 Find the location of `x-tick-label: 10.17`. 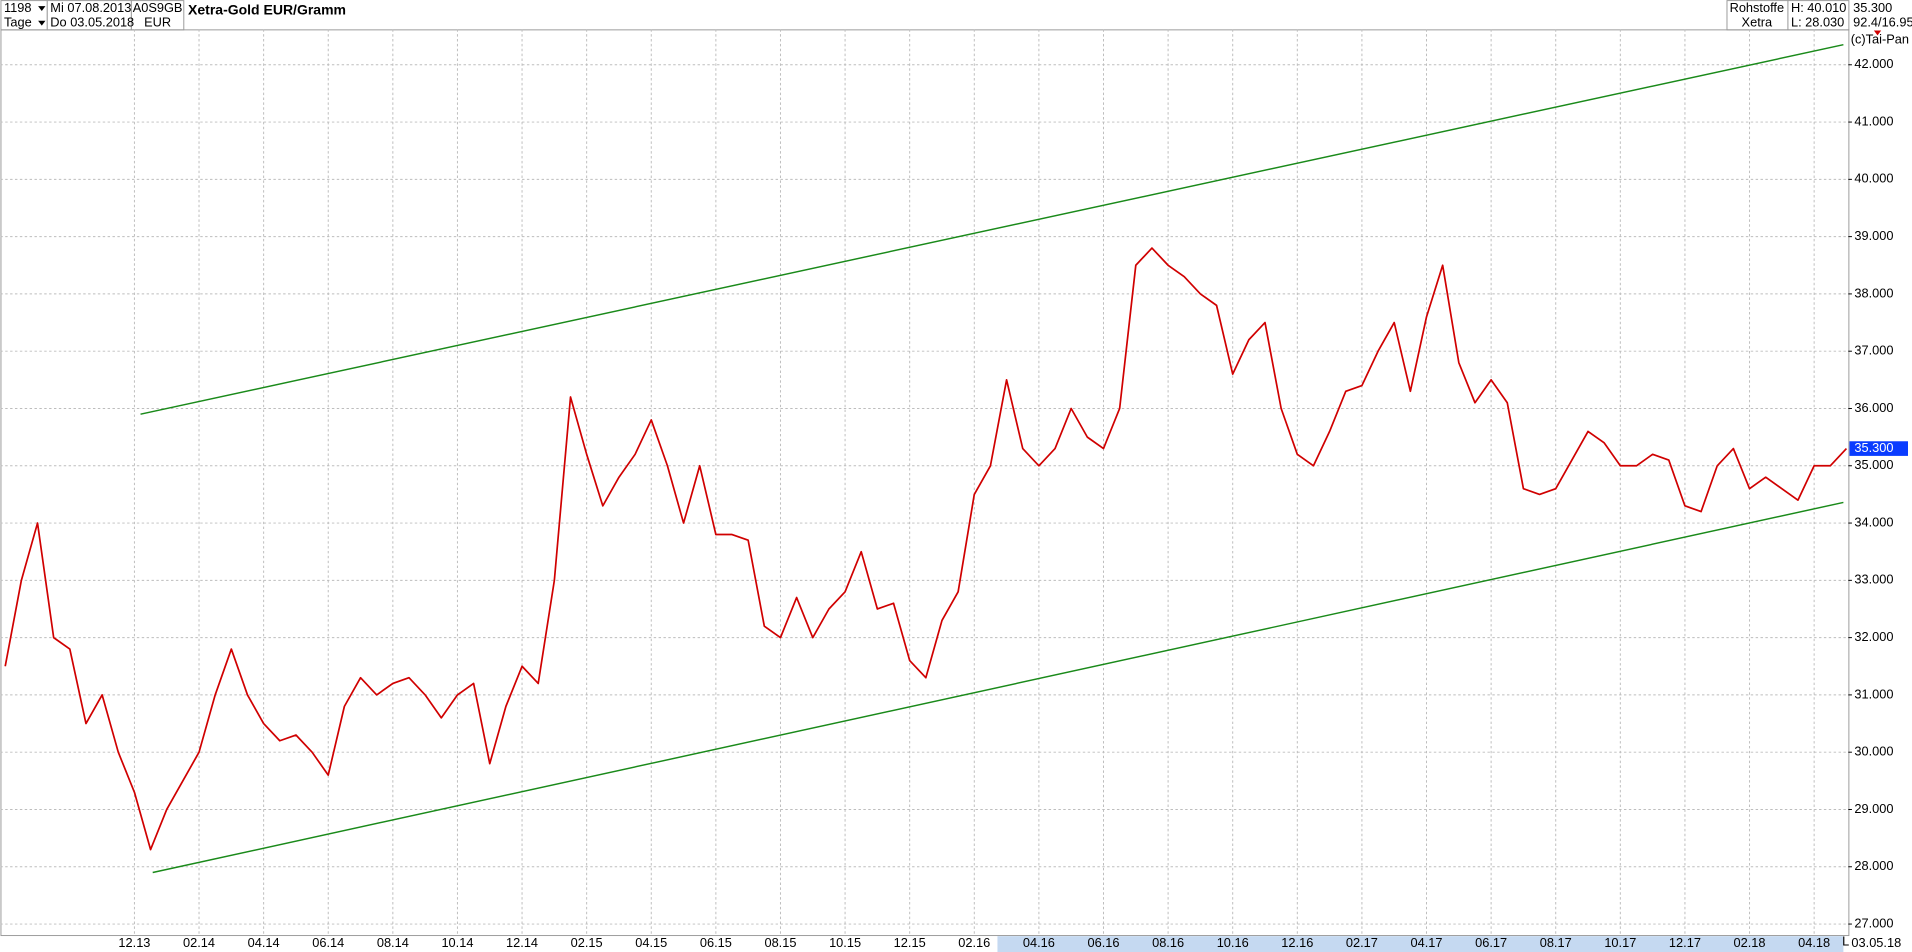

x-tick-label: 10.17 is located at coordinates (1620, 942).